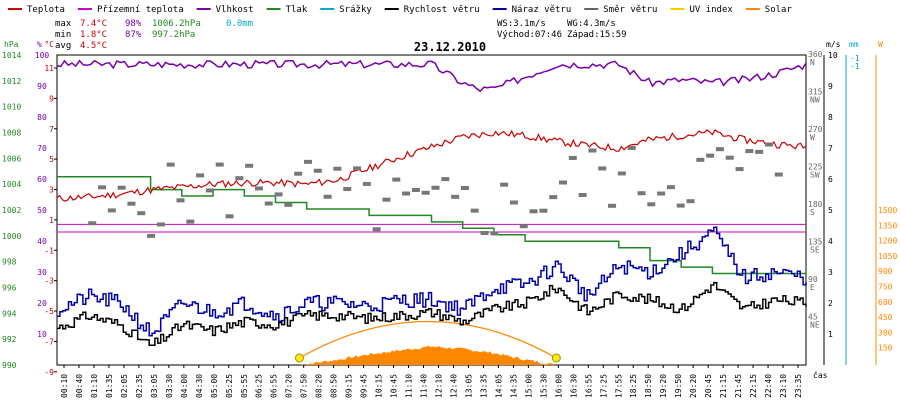  I want to click on pct-tick-3: 70, so click(42, 148).